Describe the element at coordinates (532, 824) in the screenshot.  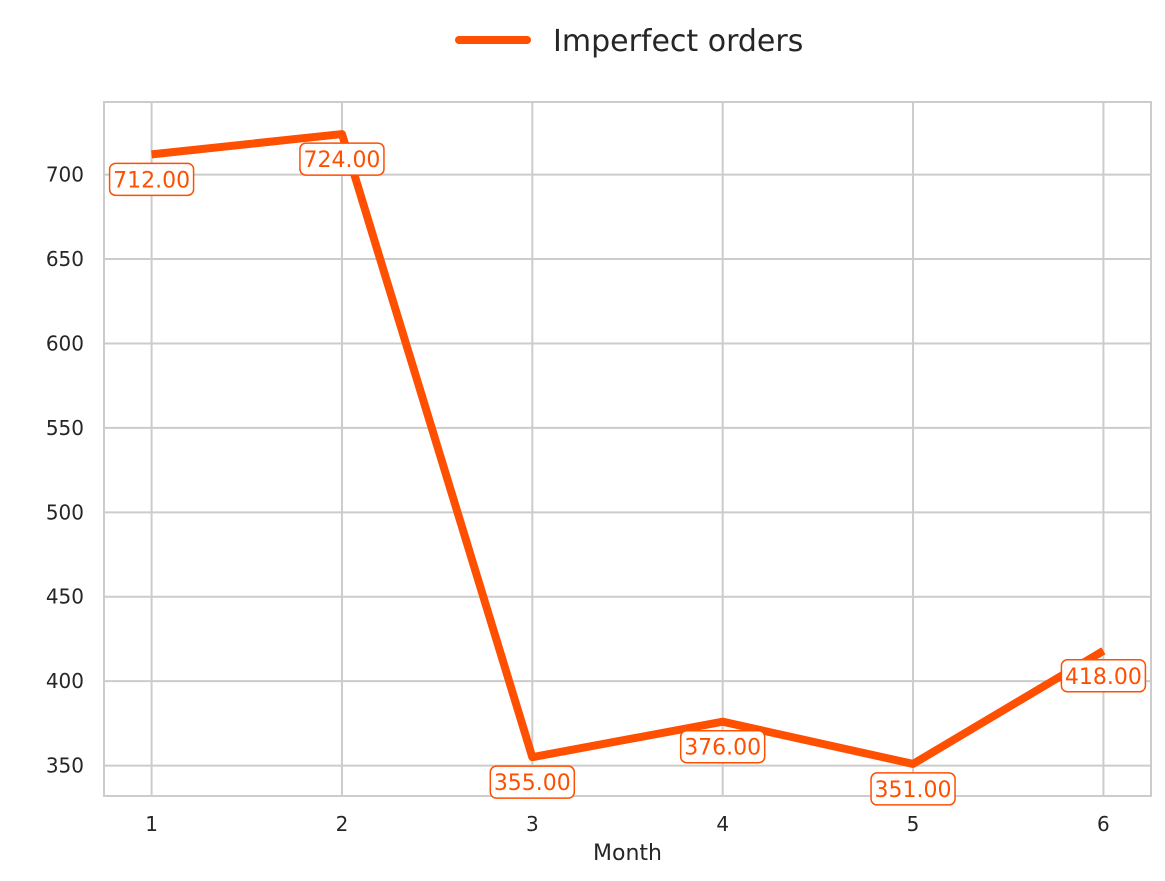
I see `x-tick-label: 3` at that location.